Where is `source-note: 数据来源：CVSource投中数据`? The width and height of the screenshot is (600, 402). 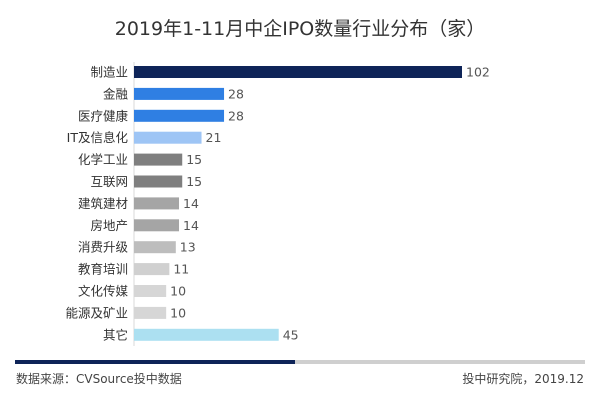 source-note: 数据来源：CVSource投中数据 is located at coordinates (99, 379).